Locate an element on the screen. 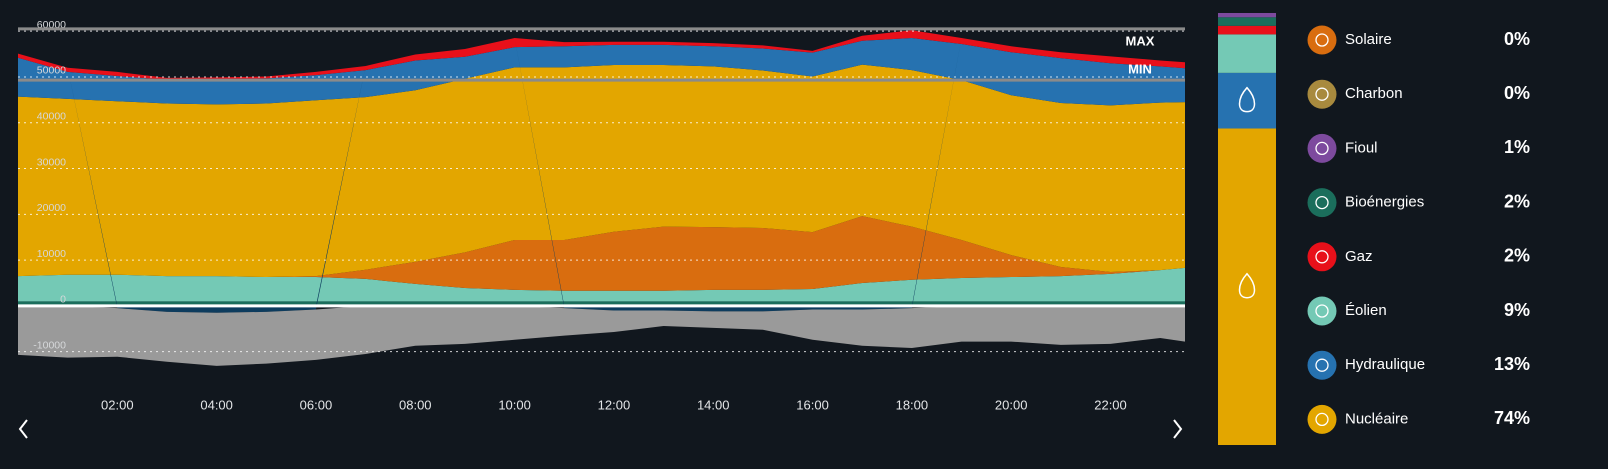  mix-bar is located at coordinates (1247, 229).